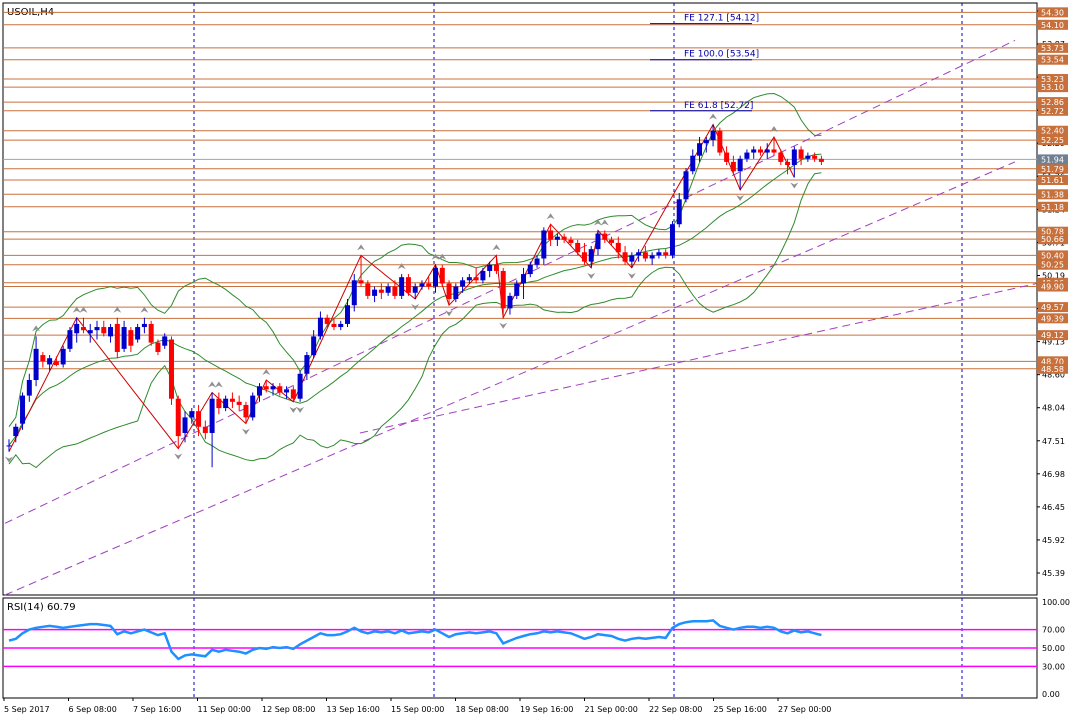  Describe the element at coordinates (1056, 602) in the screenshot. I see `rsi-tick-label: 100.00` at that location.